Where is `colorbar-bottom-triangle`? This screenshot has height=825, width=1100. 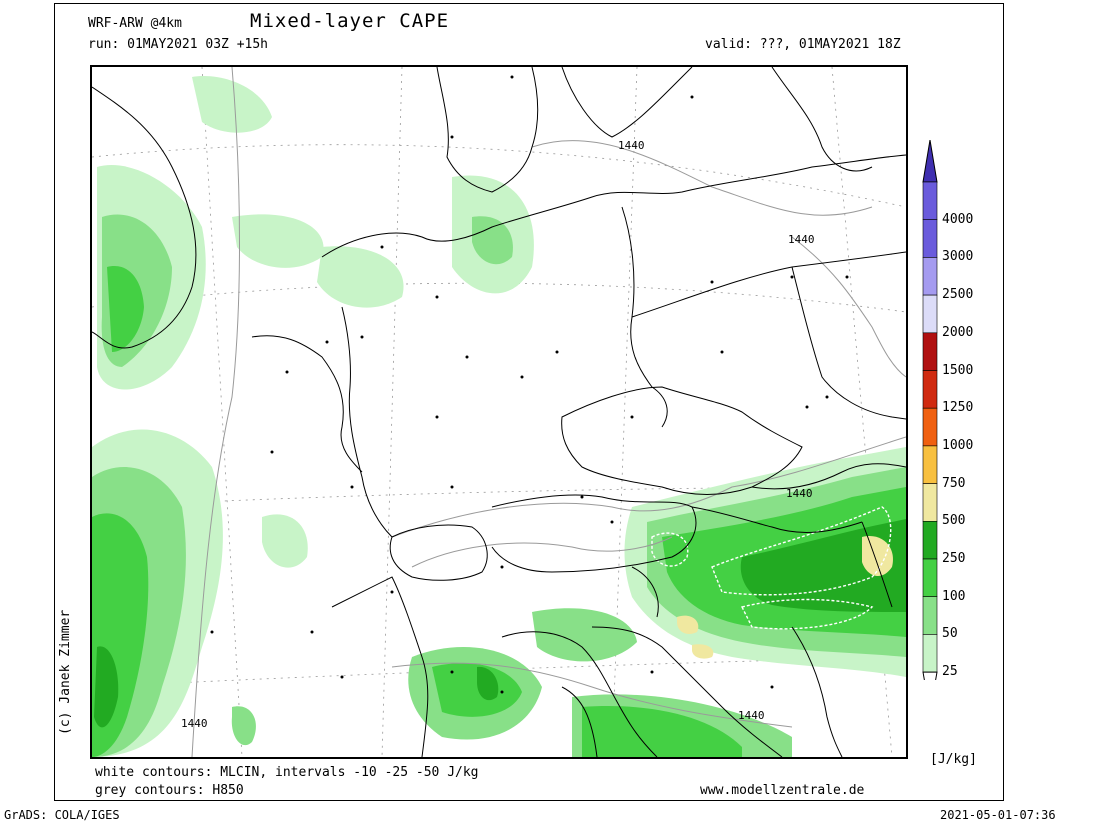
colorbar-bottom-triangle is located at coordinates (930, 675).